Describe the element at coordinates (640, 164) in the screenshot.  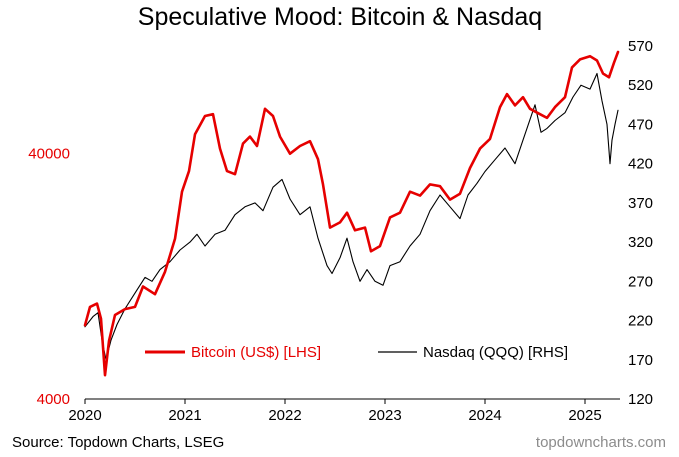
I see `right-tick-label-420: 420` at that location.